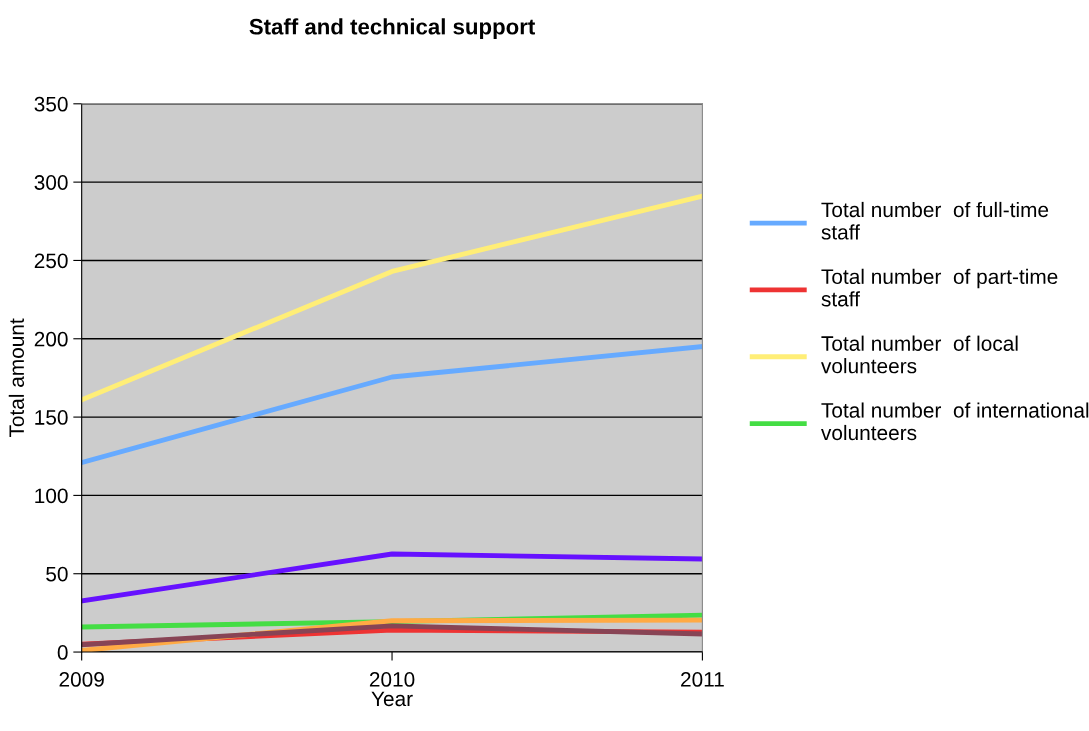 The width and height of the screenshot is (1089, 731). What do you see at coordinates (392, 679) in the screenshot?
I see `x-tick-label: 2010` at bounding box center [392, 679].